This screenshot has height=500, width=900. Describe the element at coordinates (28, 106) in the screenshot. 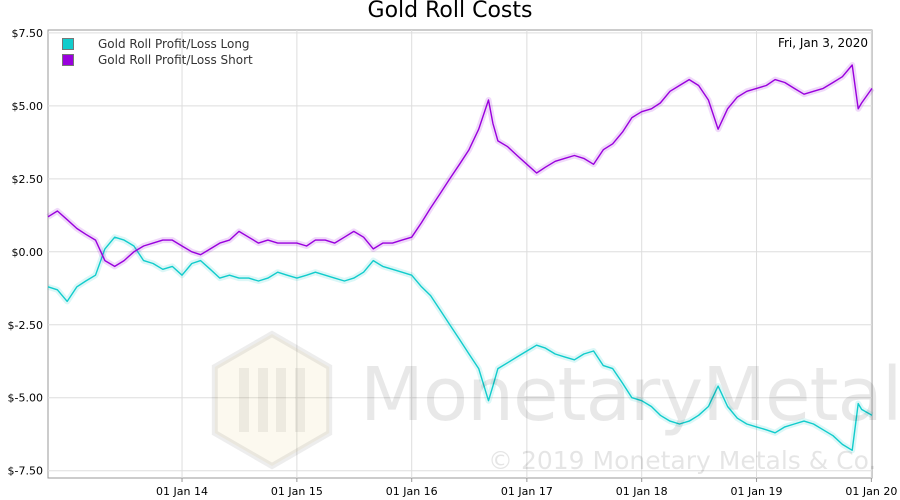

I see `y-tick-label: $5.00` at that location.